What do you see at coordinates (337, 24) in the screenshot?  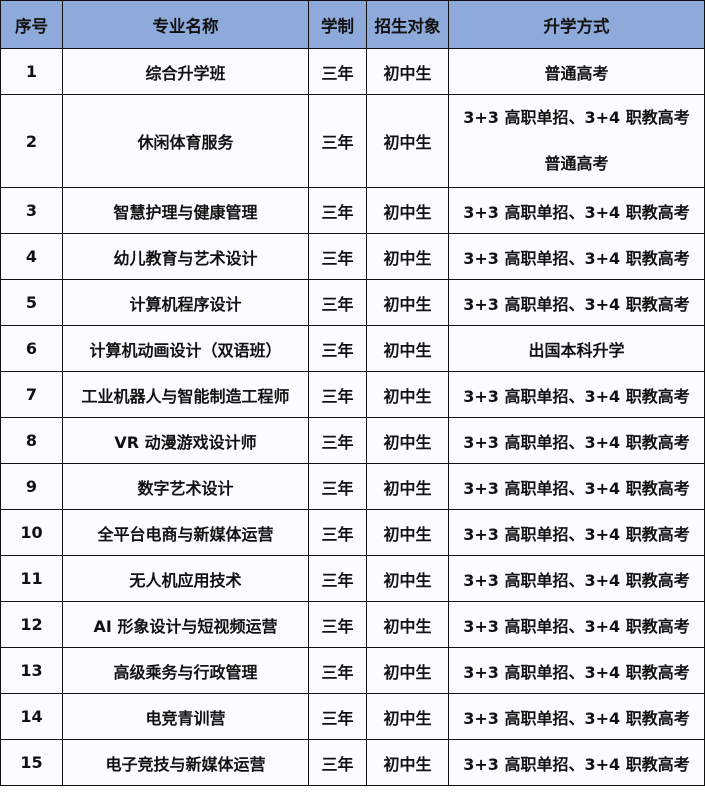 I see `header-years: 学制` at bounding box center [337, 24].